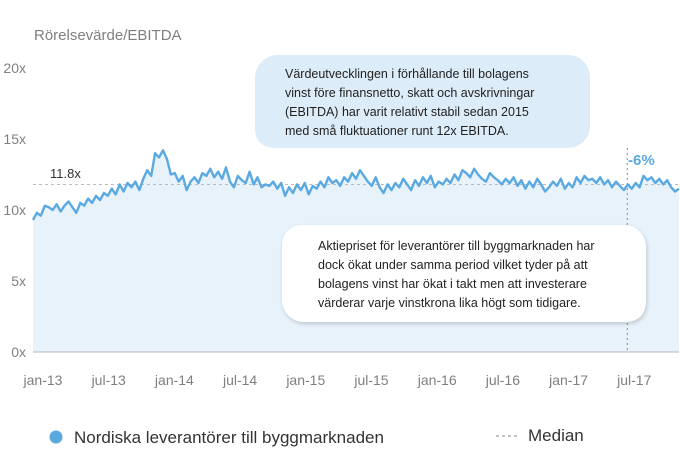 Image resolution: width=680 pixels, height=475 pixels. What do you see at coordinates (355, 185) in the screenshot?
I see `series-line` at bounding box center [355, 185].